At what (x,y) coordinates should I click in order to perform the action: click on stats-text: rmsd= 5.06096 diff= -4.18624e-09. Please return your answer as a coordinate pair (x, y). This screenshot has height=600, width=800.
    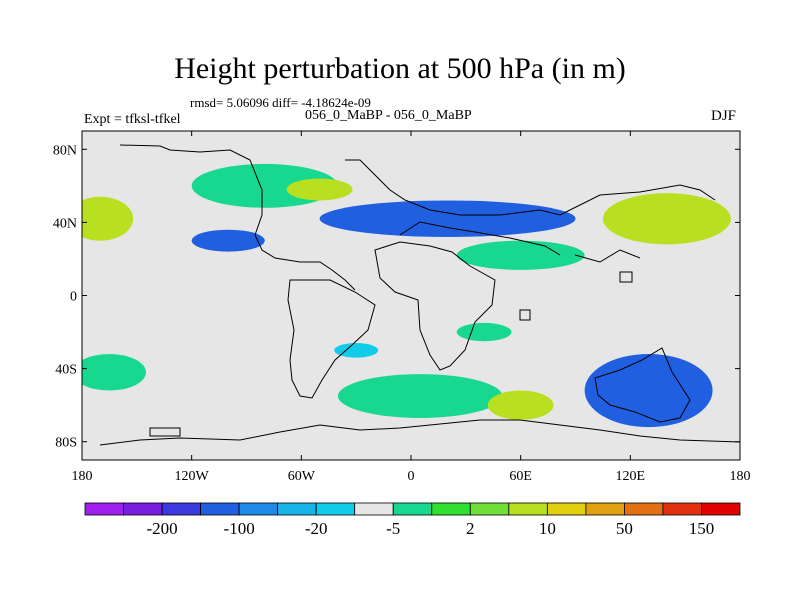
    Looking at the image, I should click on (280, 102).